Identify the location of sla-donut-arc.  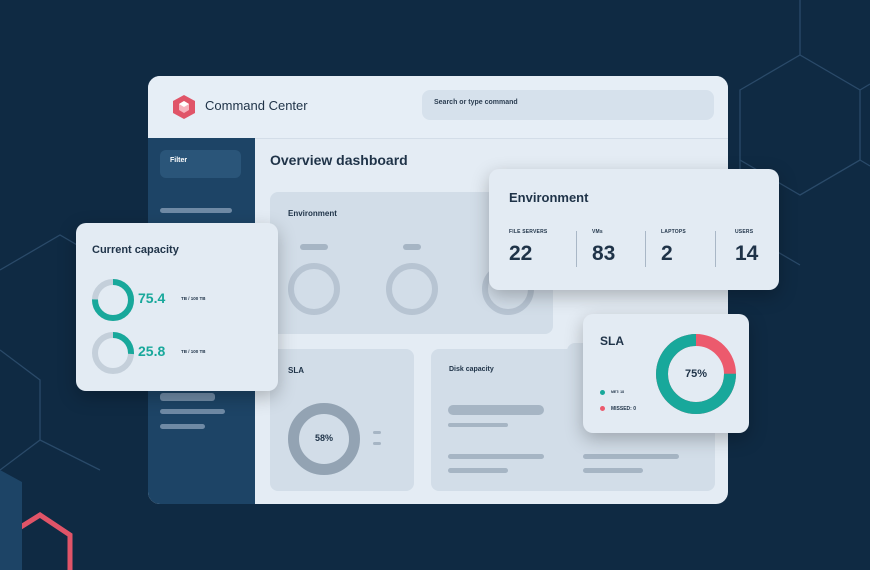
(696, 374).